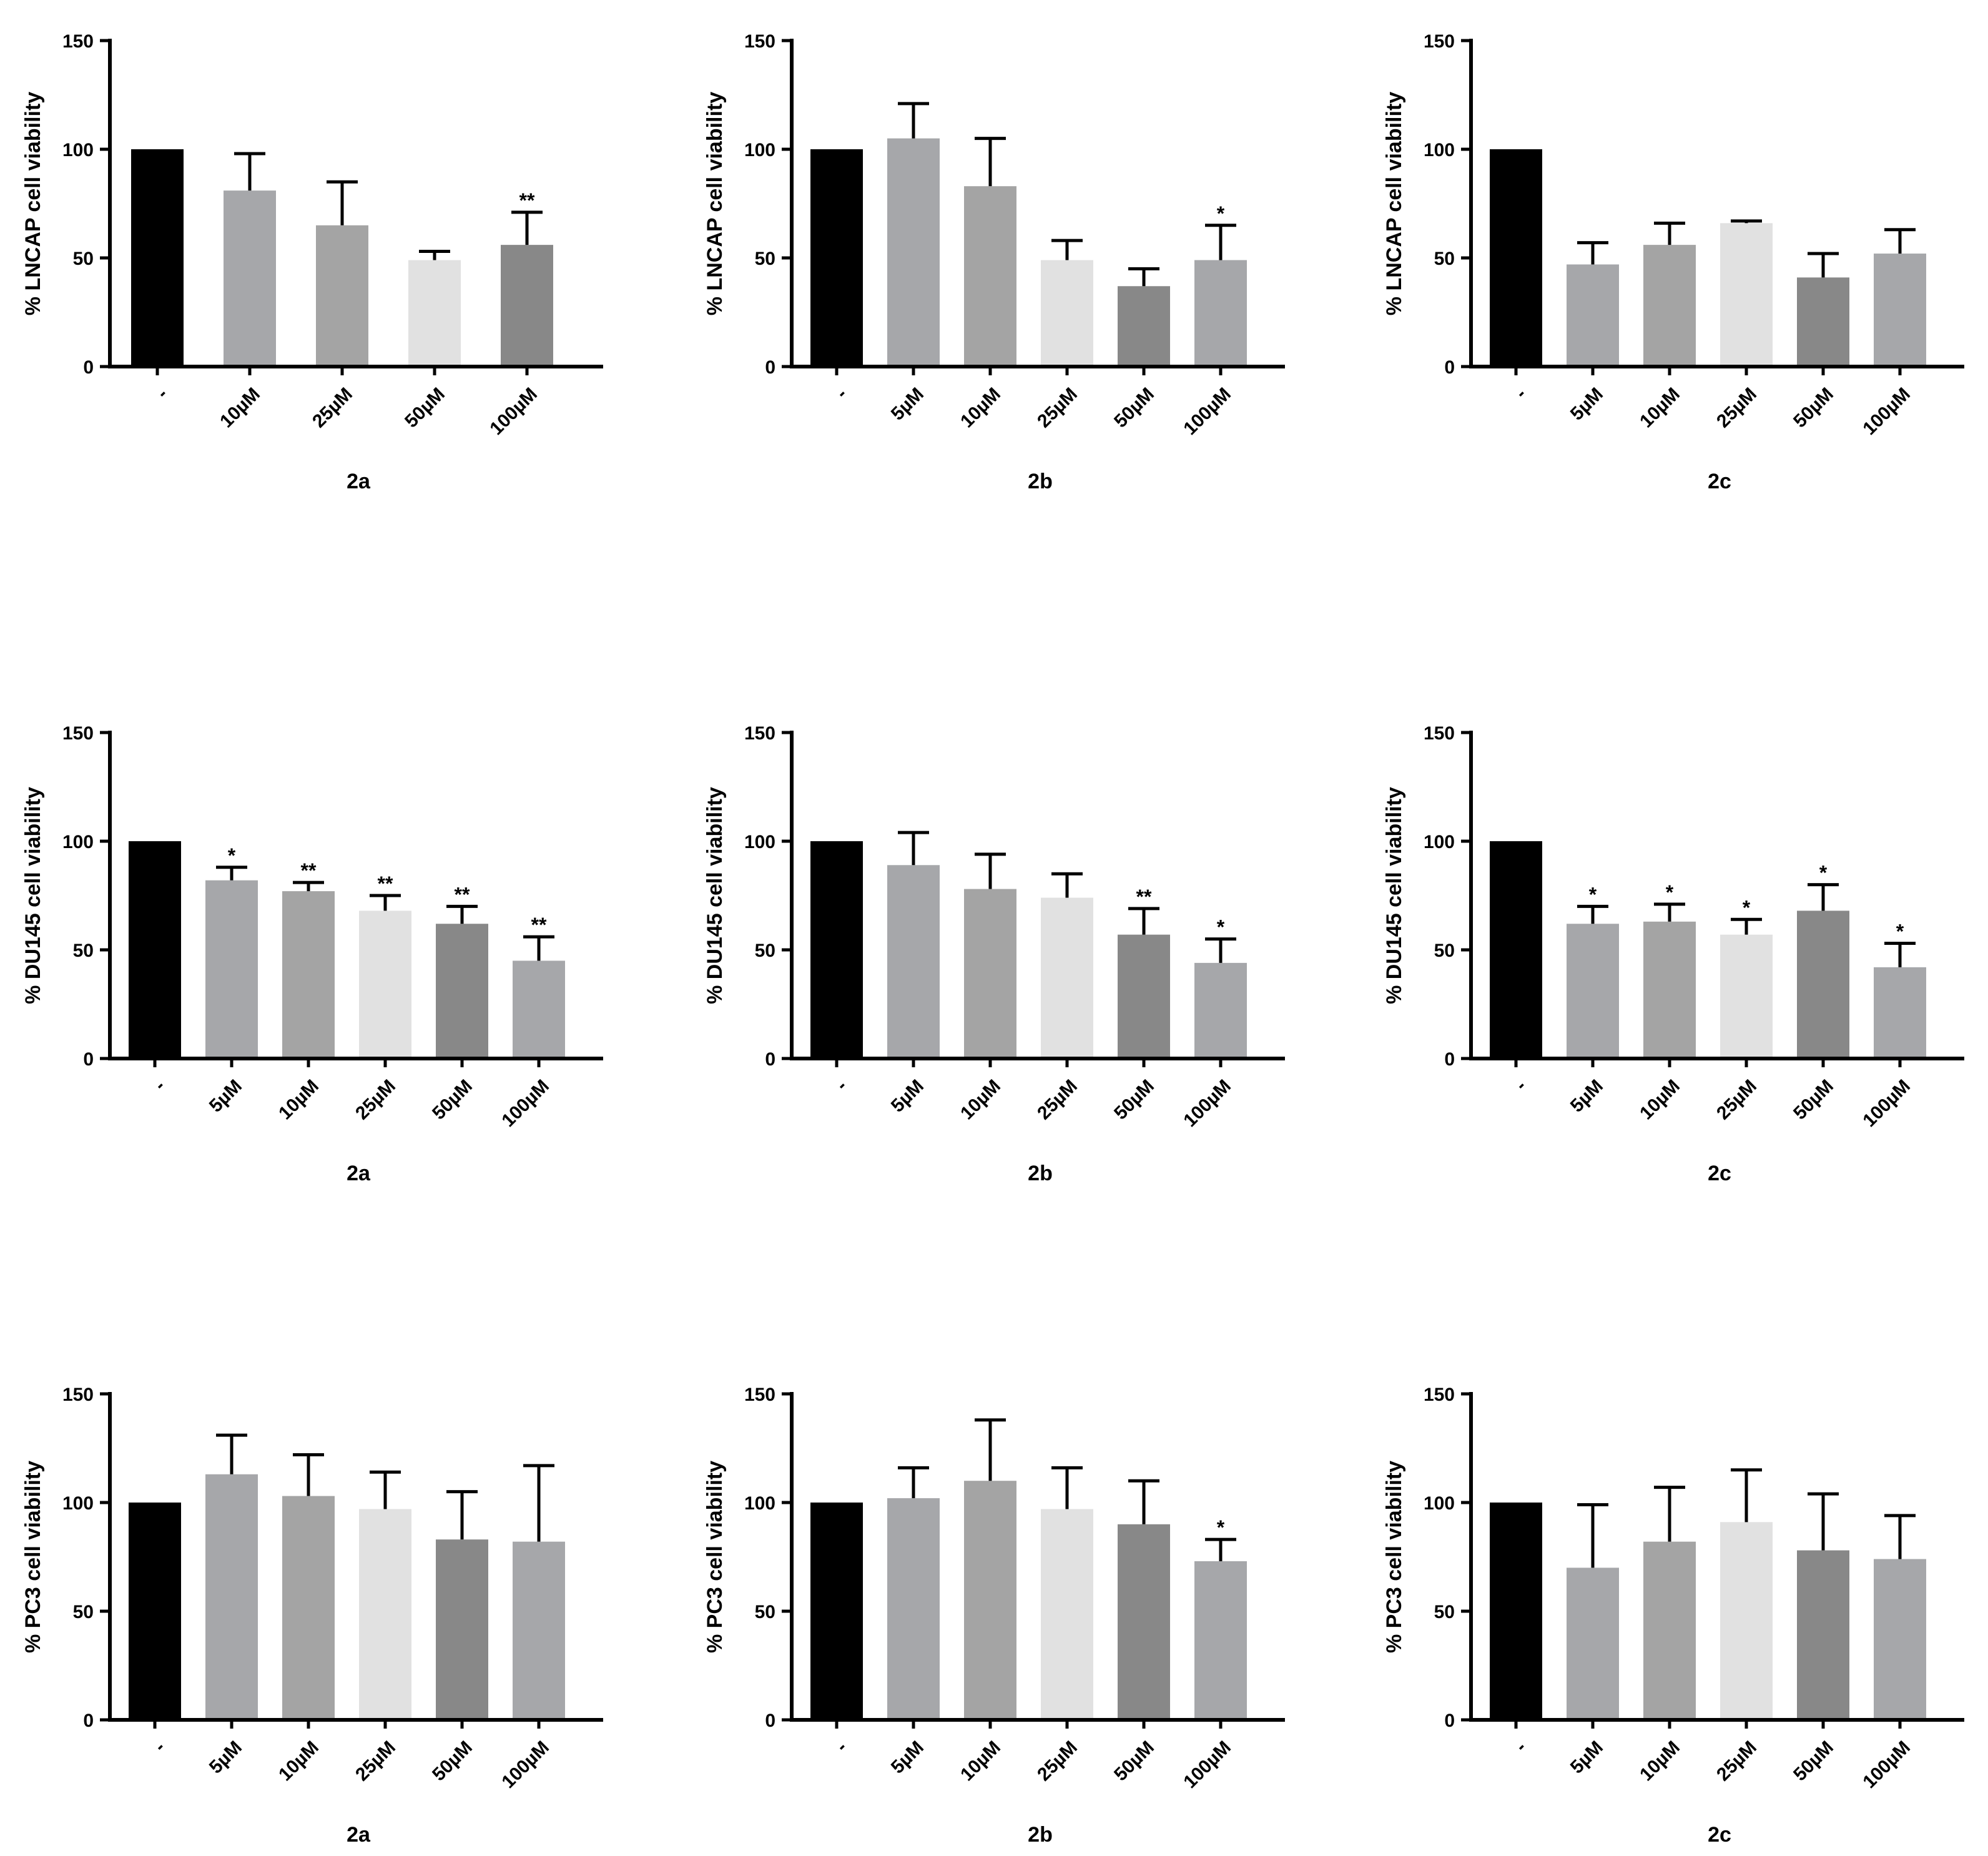 This screenshot has height=1856, width=1988. I want to click on significance-label-5: *, so click(1823, 873).